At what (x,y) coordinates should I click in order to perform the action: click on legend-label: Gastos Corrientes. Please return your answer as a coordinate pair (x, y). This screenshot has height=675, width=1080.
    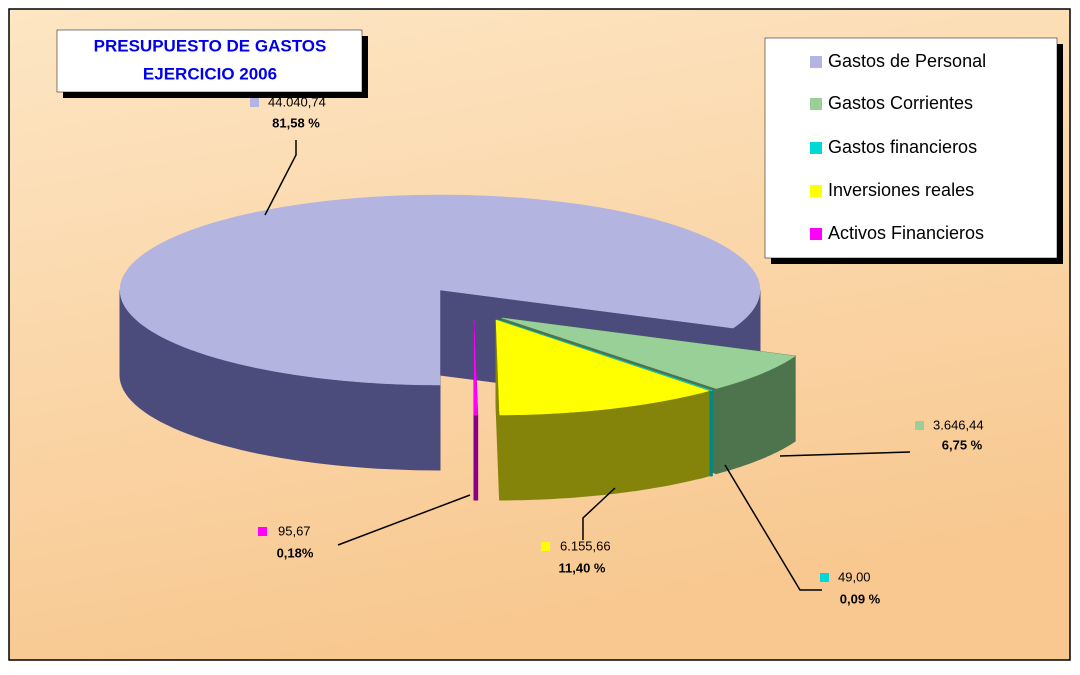
    Looking at the image, I should click on (900, 103).